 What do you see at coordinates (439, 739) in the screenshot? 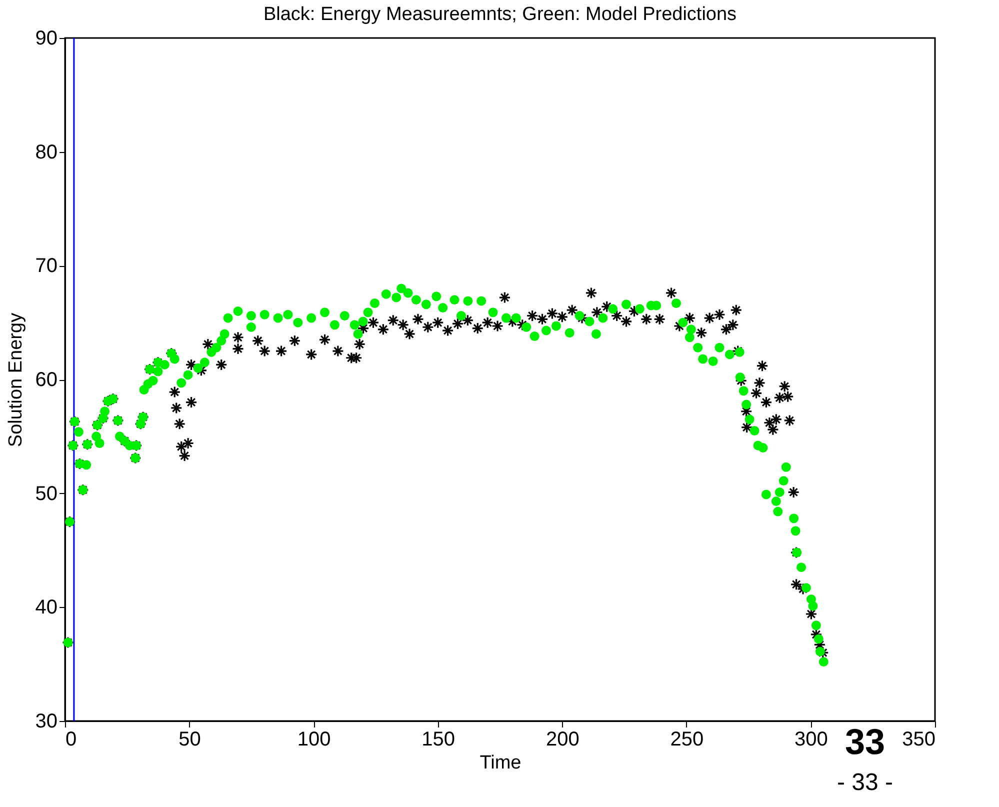
I see `x-tick-label: 150` at bounding box center [439, 739].